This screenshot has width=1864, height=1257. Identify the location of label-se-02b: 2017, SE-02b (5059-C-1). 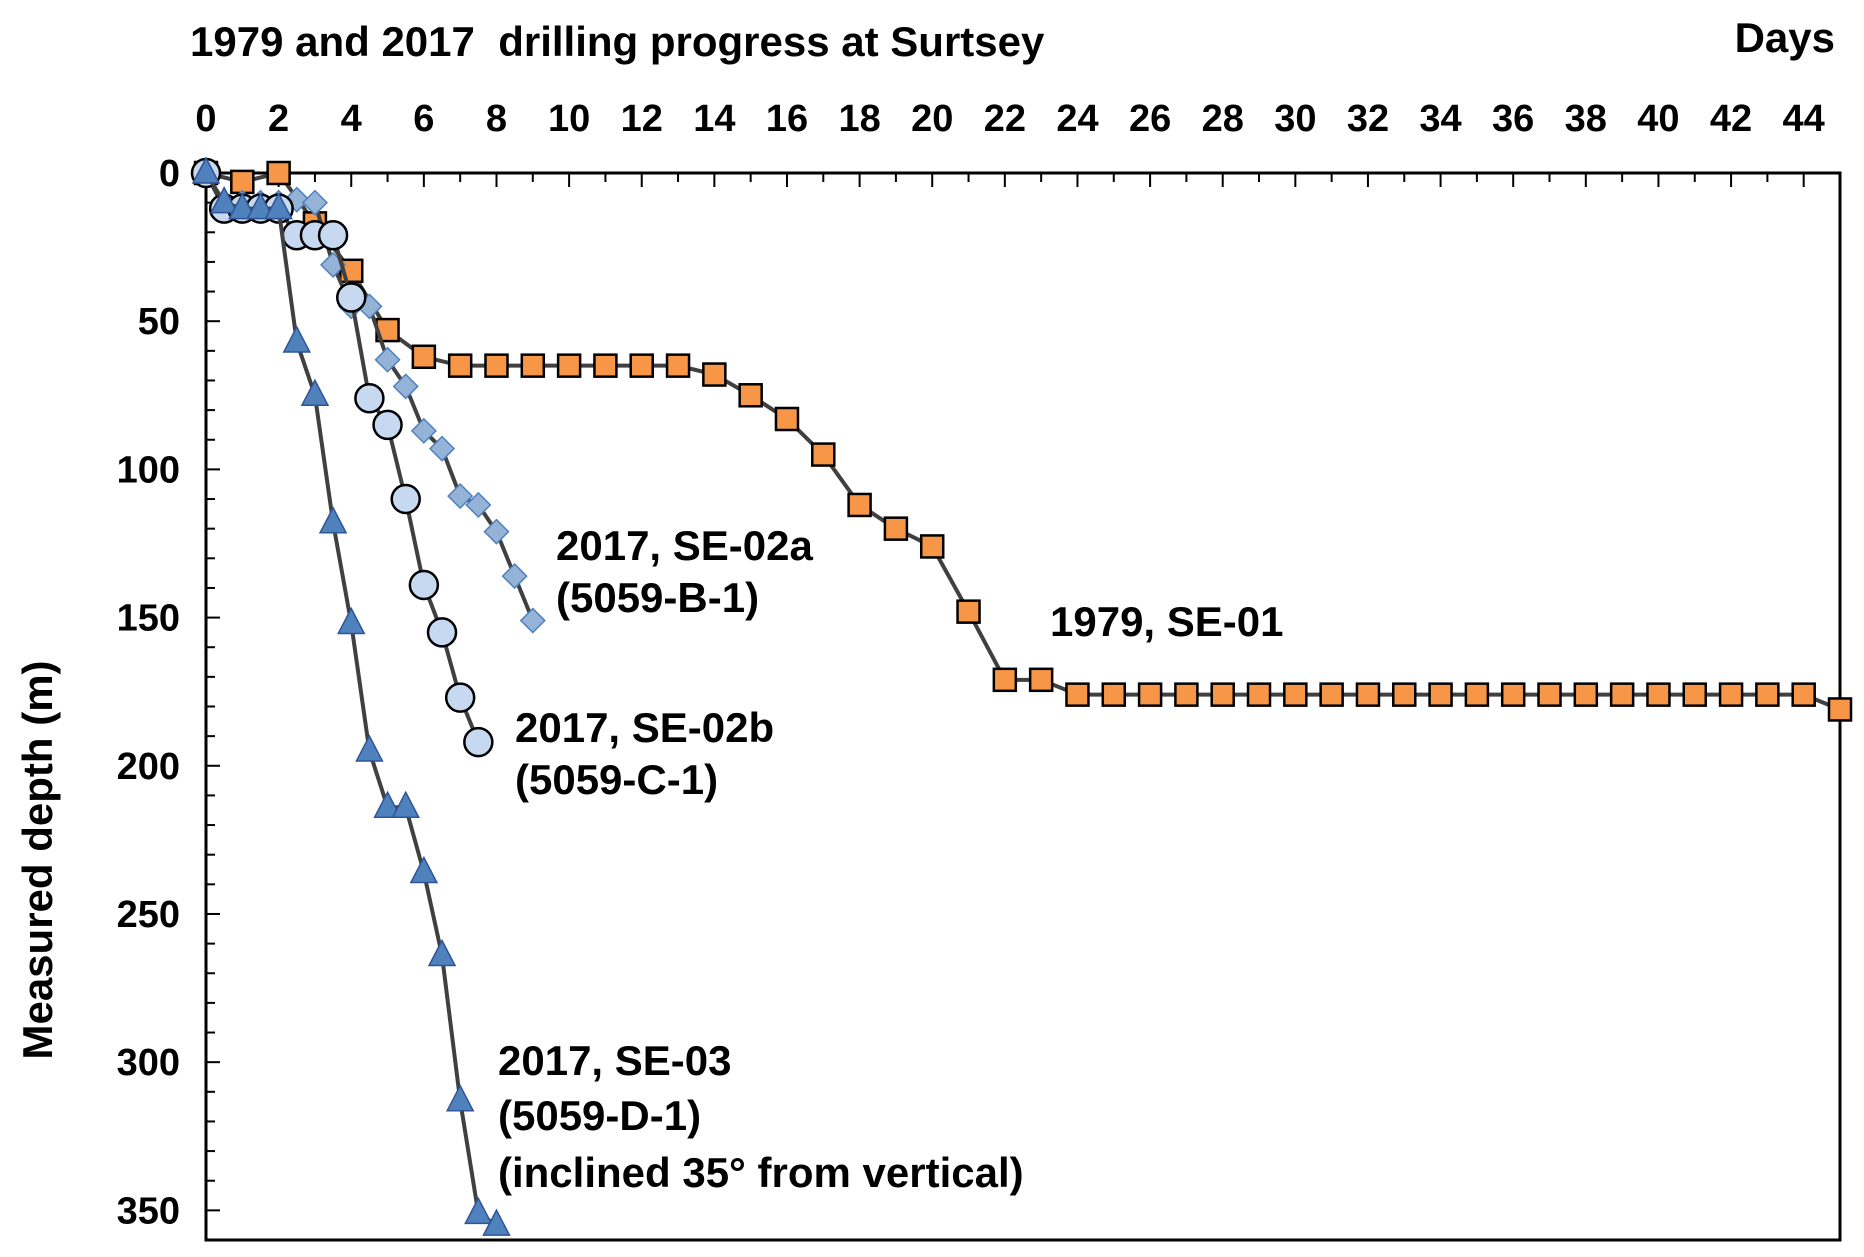
(644, 753).